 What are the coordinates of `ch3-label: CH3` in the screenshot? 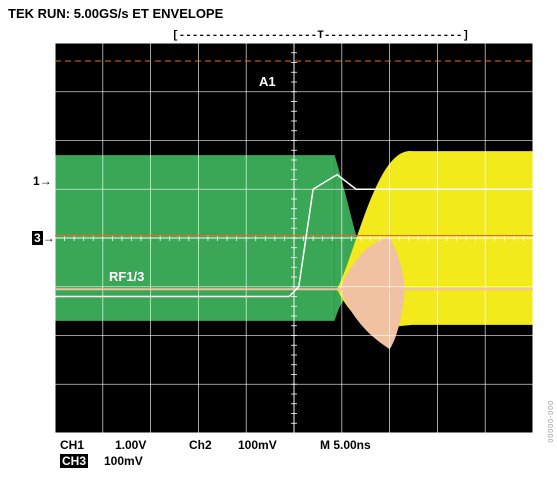 It's located at (74, 461).